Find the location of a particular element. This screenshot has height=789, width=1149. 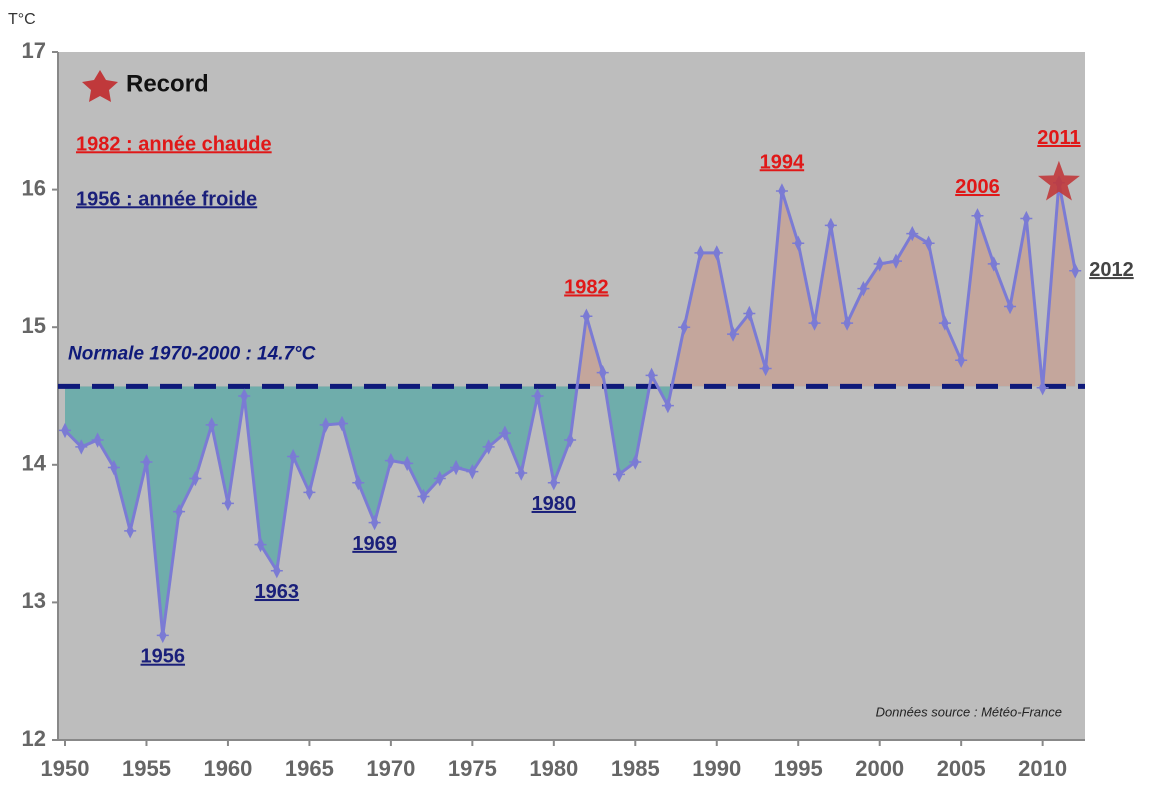

legend-star is located at coordinates (100, 86).